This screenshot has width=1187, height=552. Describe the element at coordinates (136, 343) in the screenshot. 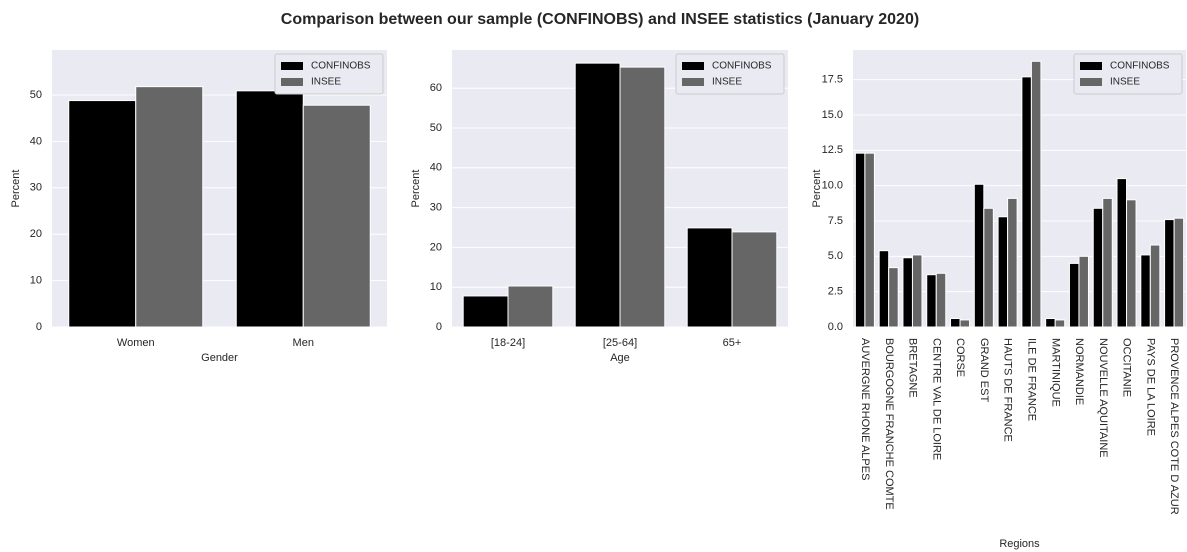

I see `x-tick-label: Women` at that location.